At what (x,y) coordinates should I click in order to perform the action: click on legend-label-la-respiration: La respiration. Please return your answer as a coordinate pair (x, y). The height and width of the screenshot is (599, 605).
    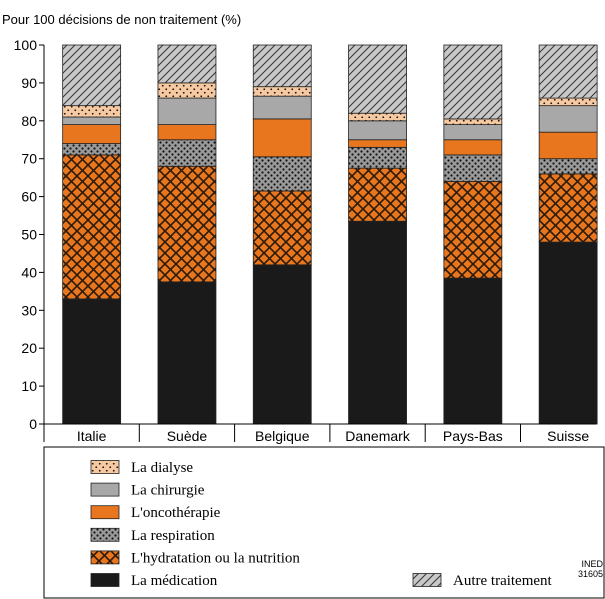
    Looking at the image, I should click on (173, 536).